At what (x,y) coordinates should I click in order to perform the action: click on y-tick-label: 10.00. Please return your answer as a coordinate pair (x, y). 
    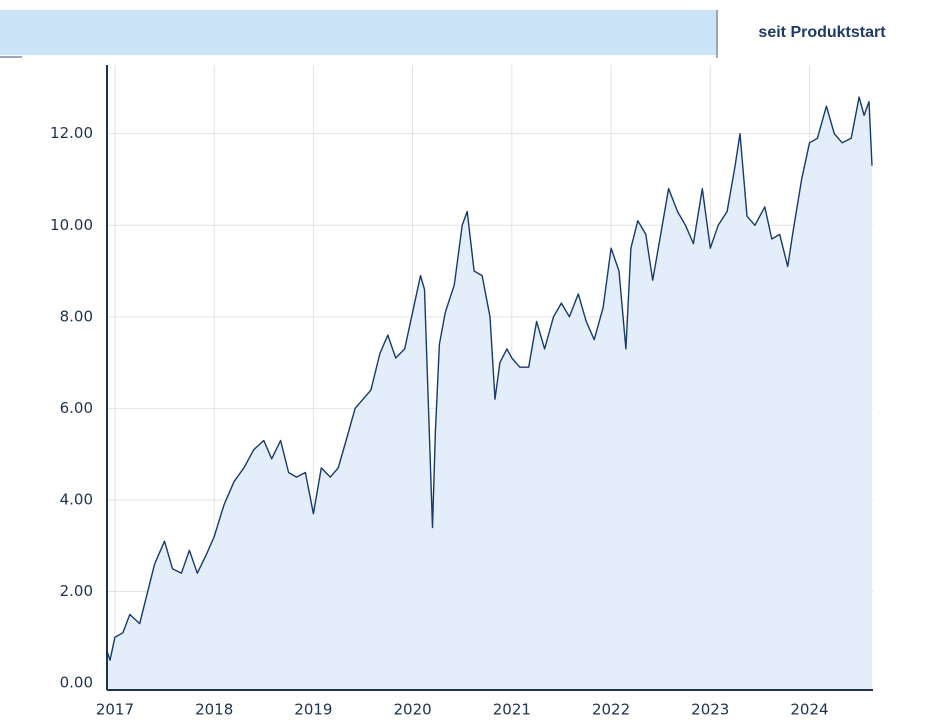
    Looking at the image, I should click on (71, 225).